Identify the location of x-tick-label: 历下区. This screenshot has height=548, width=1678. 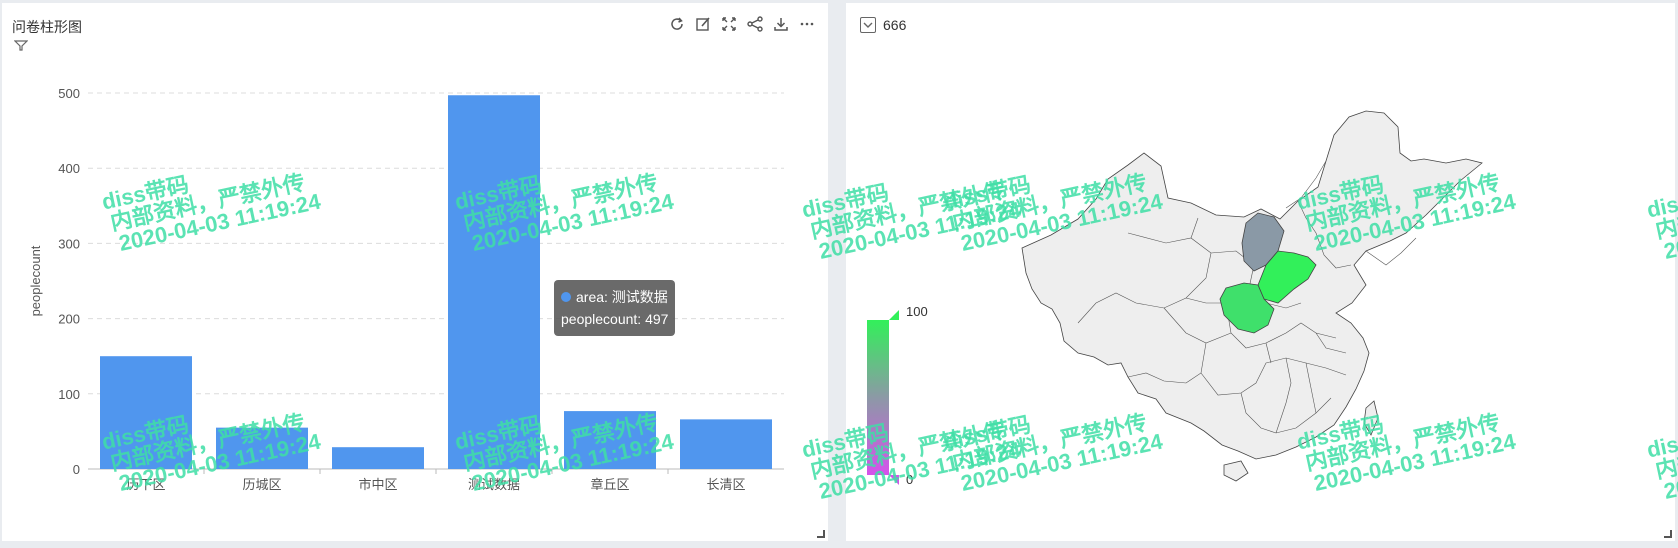
(145, 484).